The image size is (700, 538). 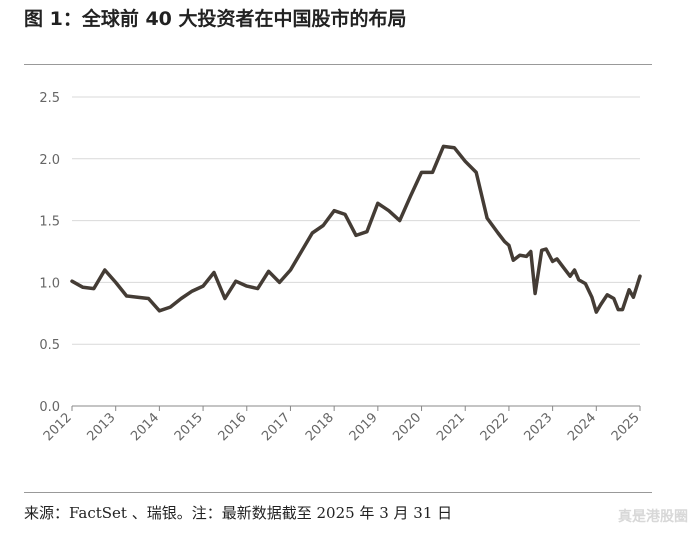 What do you see at coordinates (320, 427) in the screenshot?
I see `x-tick-label: 2018` at bounding box center [320, 427].